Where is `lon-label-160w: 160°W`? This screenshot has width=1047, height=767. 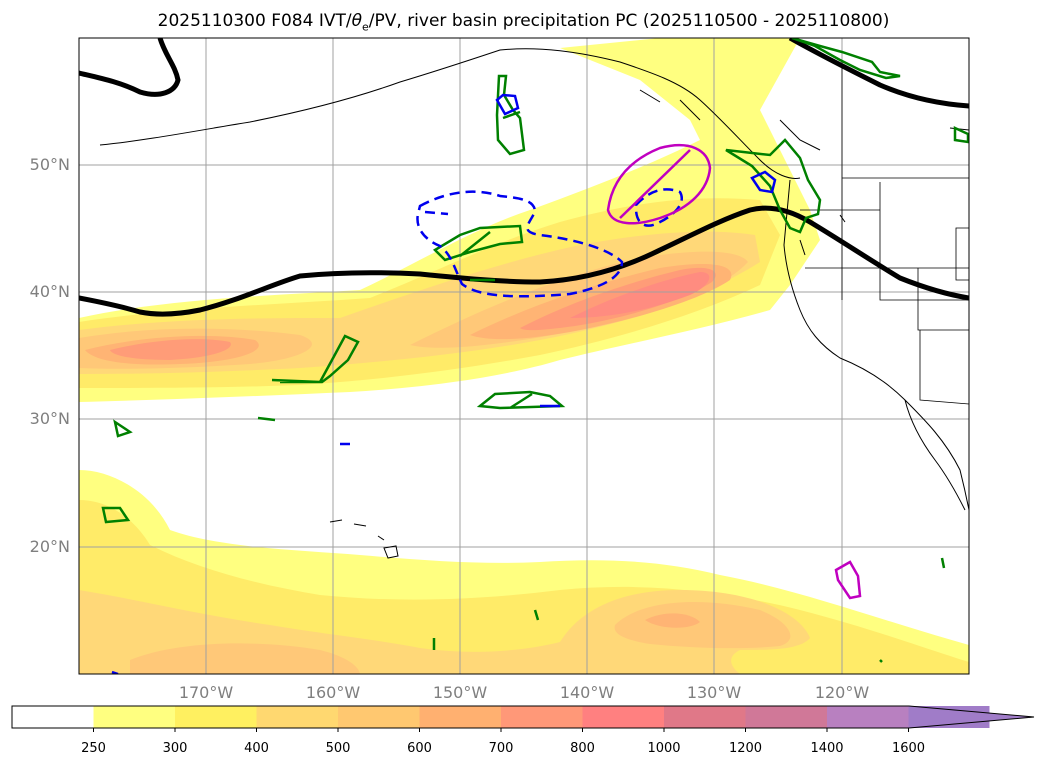
lon-label-160w: 160°W is located at coordinates (333, 692).